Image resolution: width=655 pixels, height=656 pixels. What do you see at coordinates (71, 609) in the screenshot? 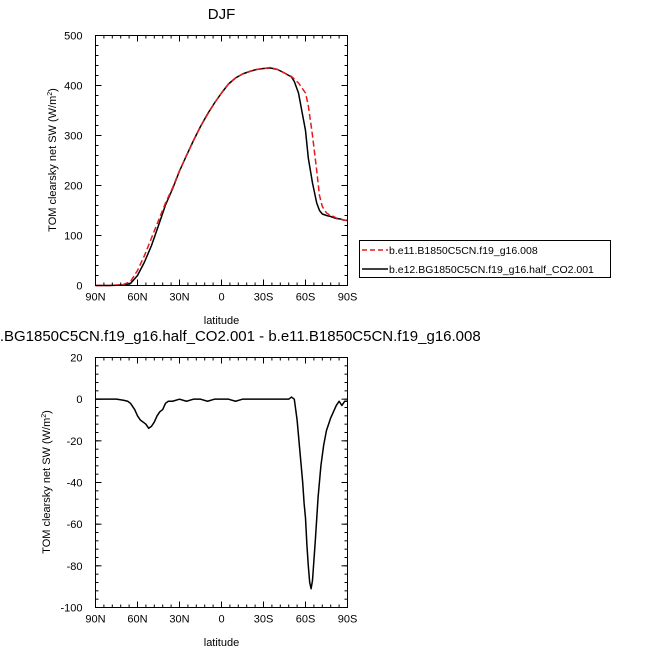
I see `y-tick-label: -100` at bounding box center [71, 609].